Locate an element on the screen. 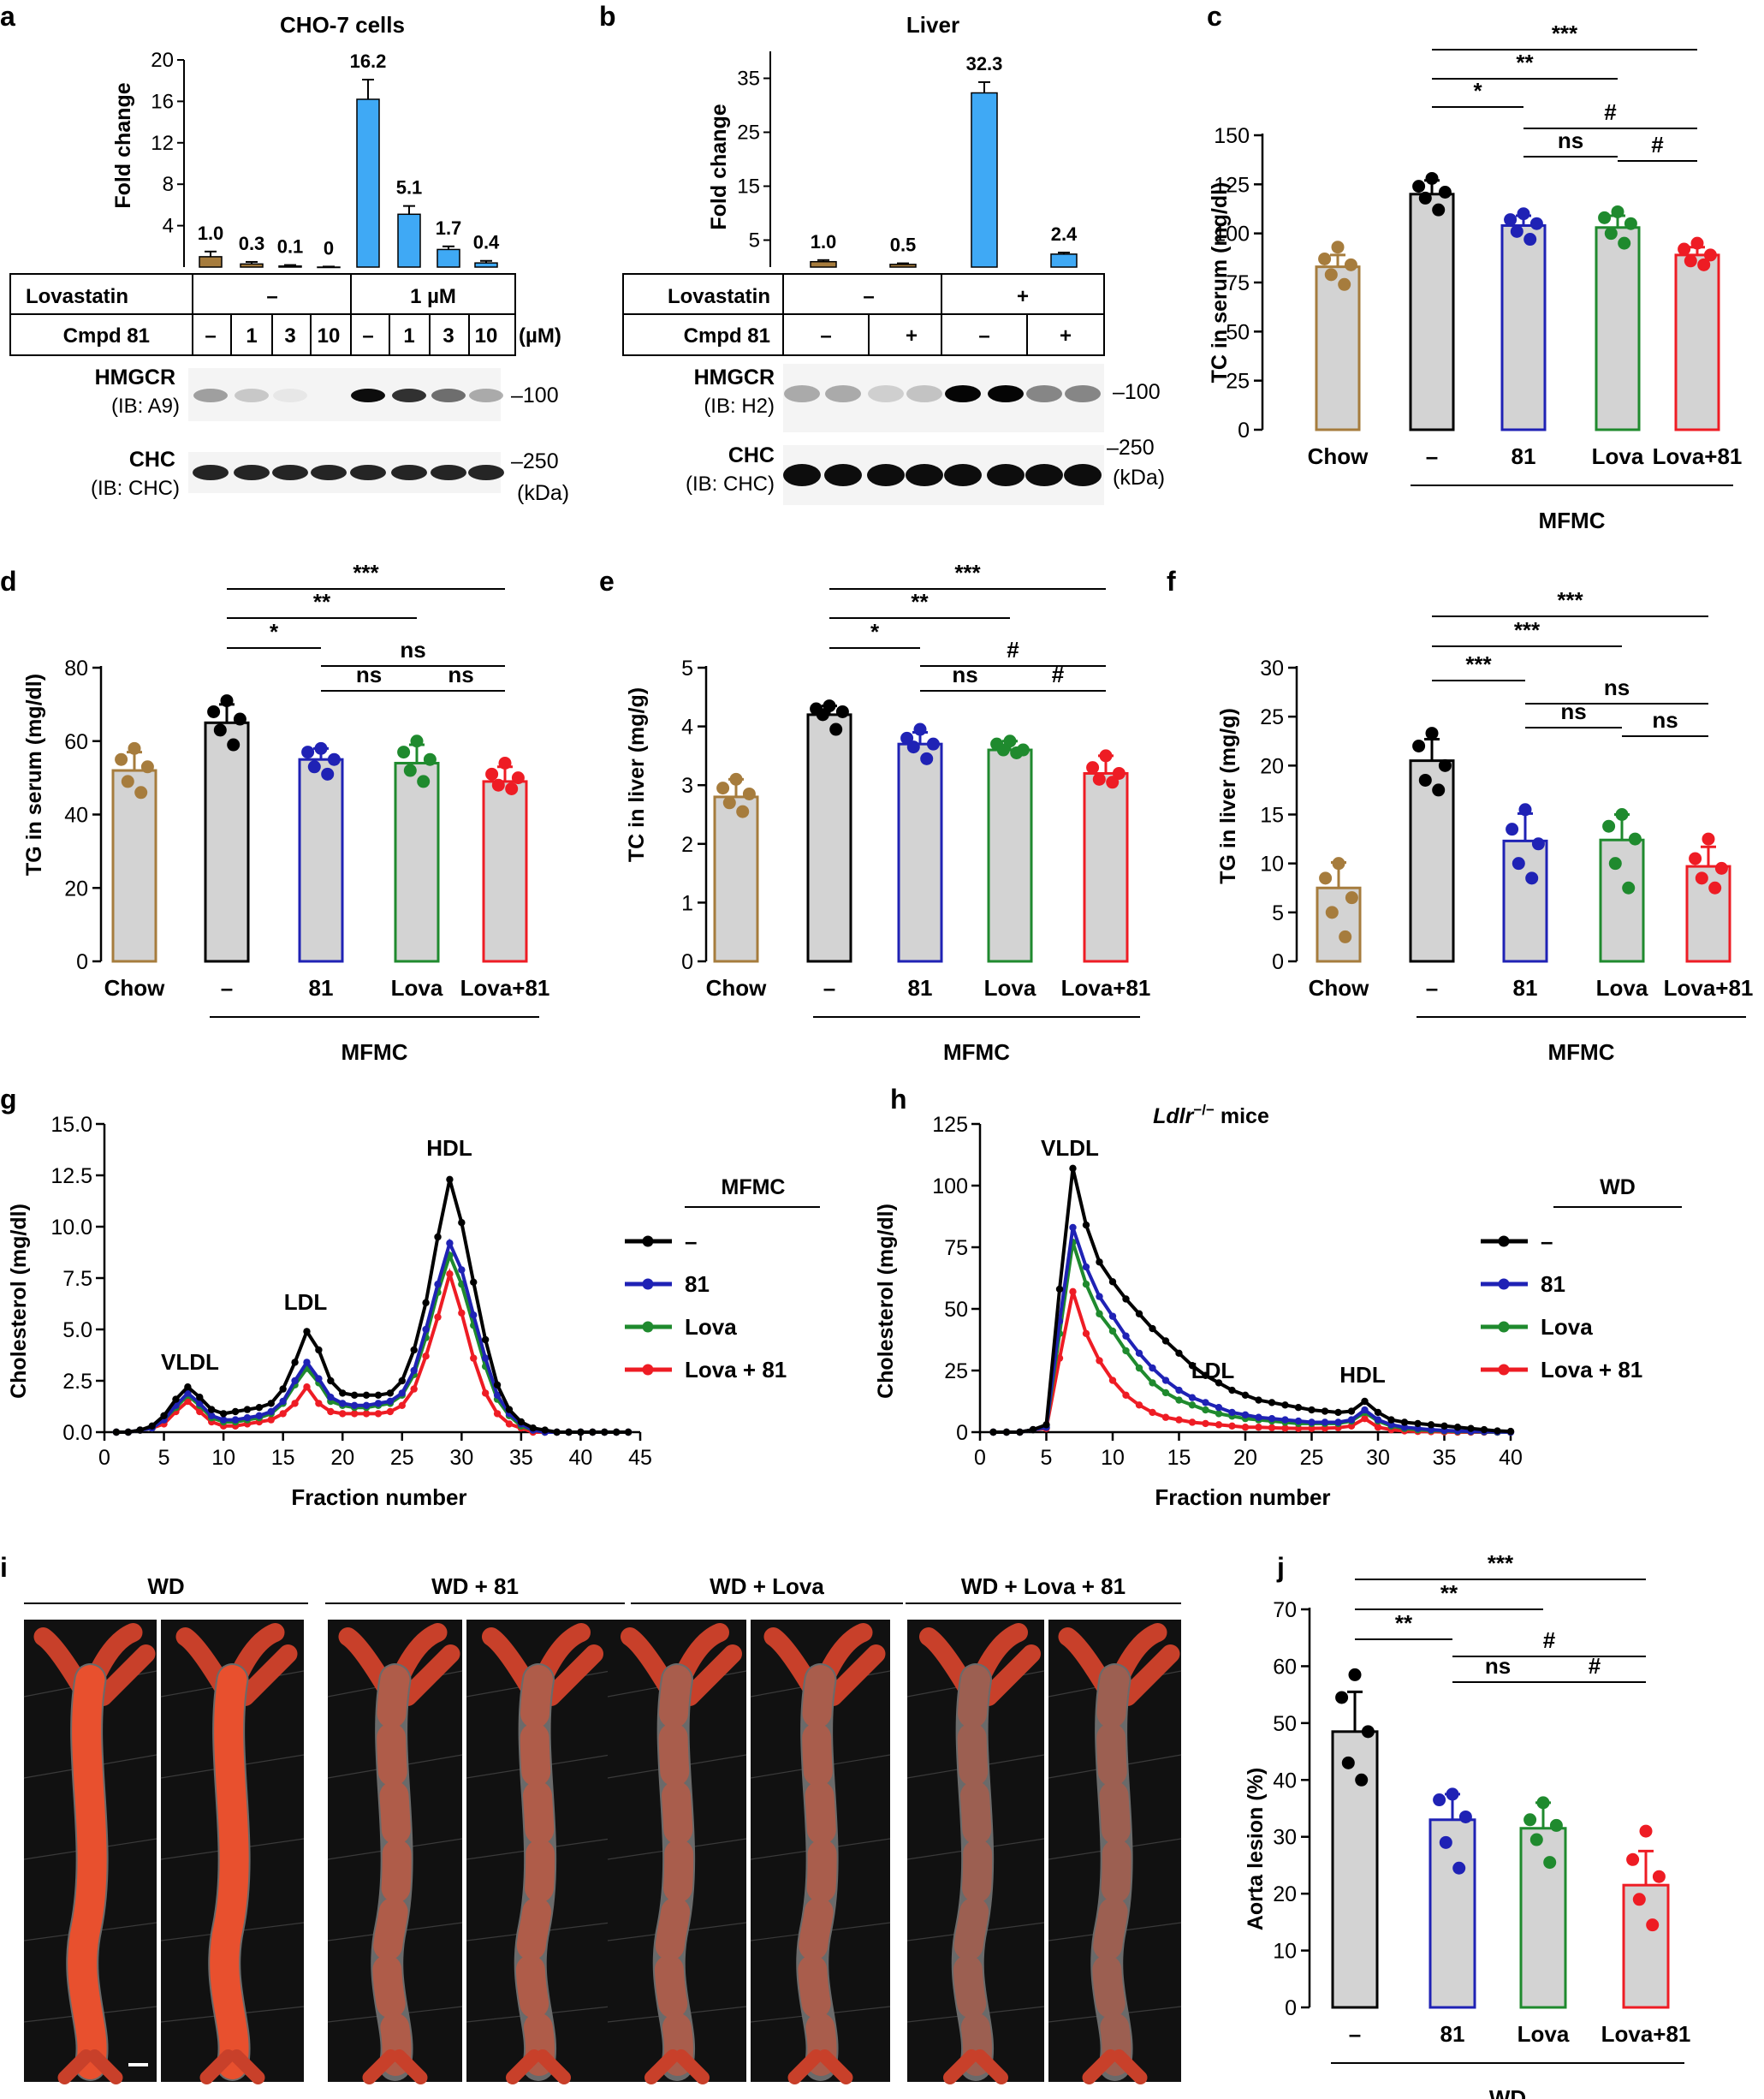 This screenshot has height=2099, width=1764. significance-label: ** is located at coordinates (920, 602).